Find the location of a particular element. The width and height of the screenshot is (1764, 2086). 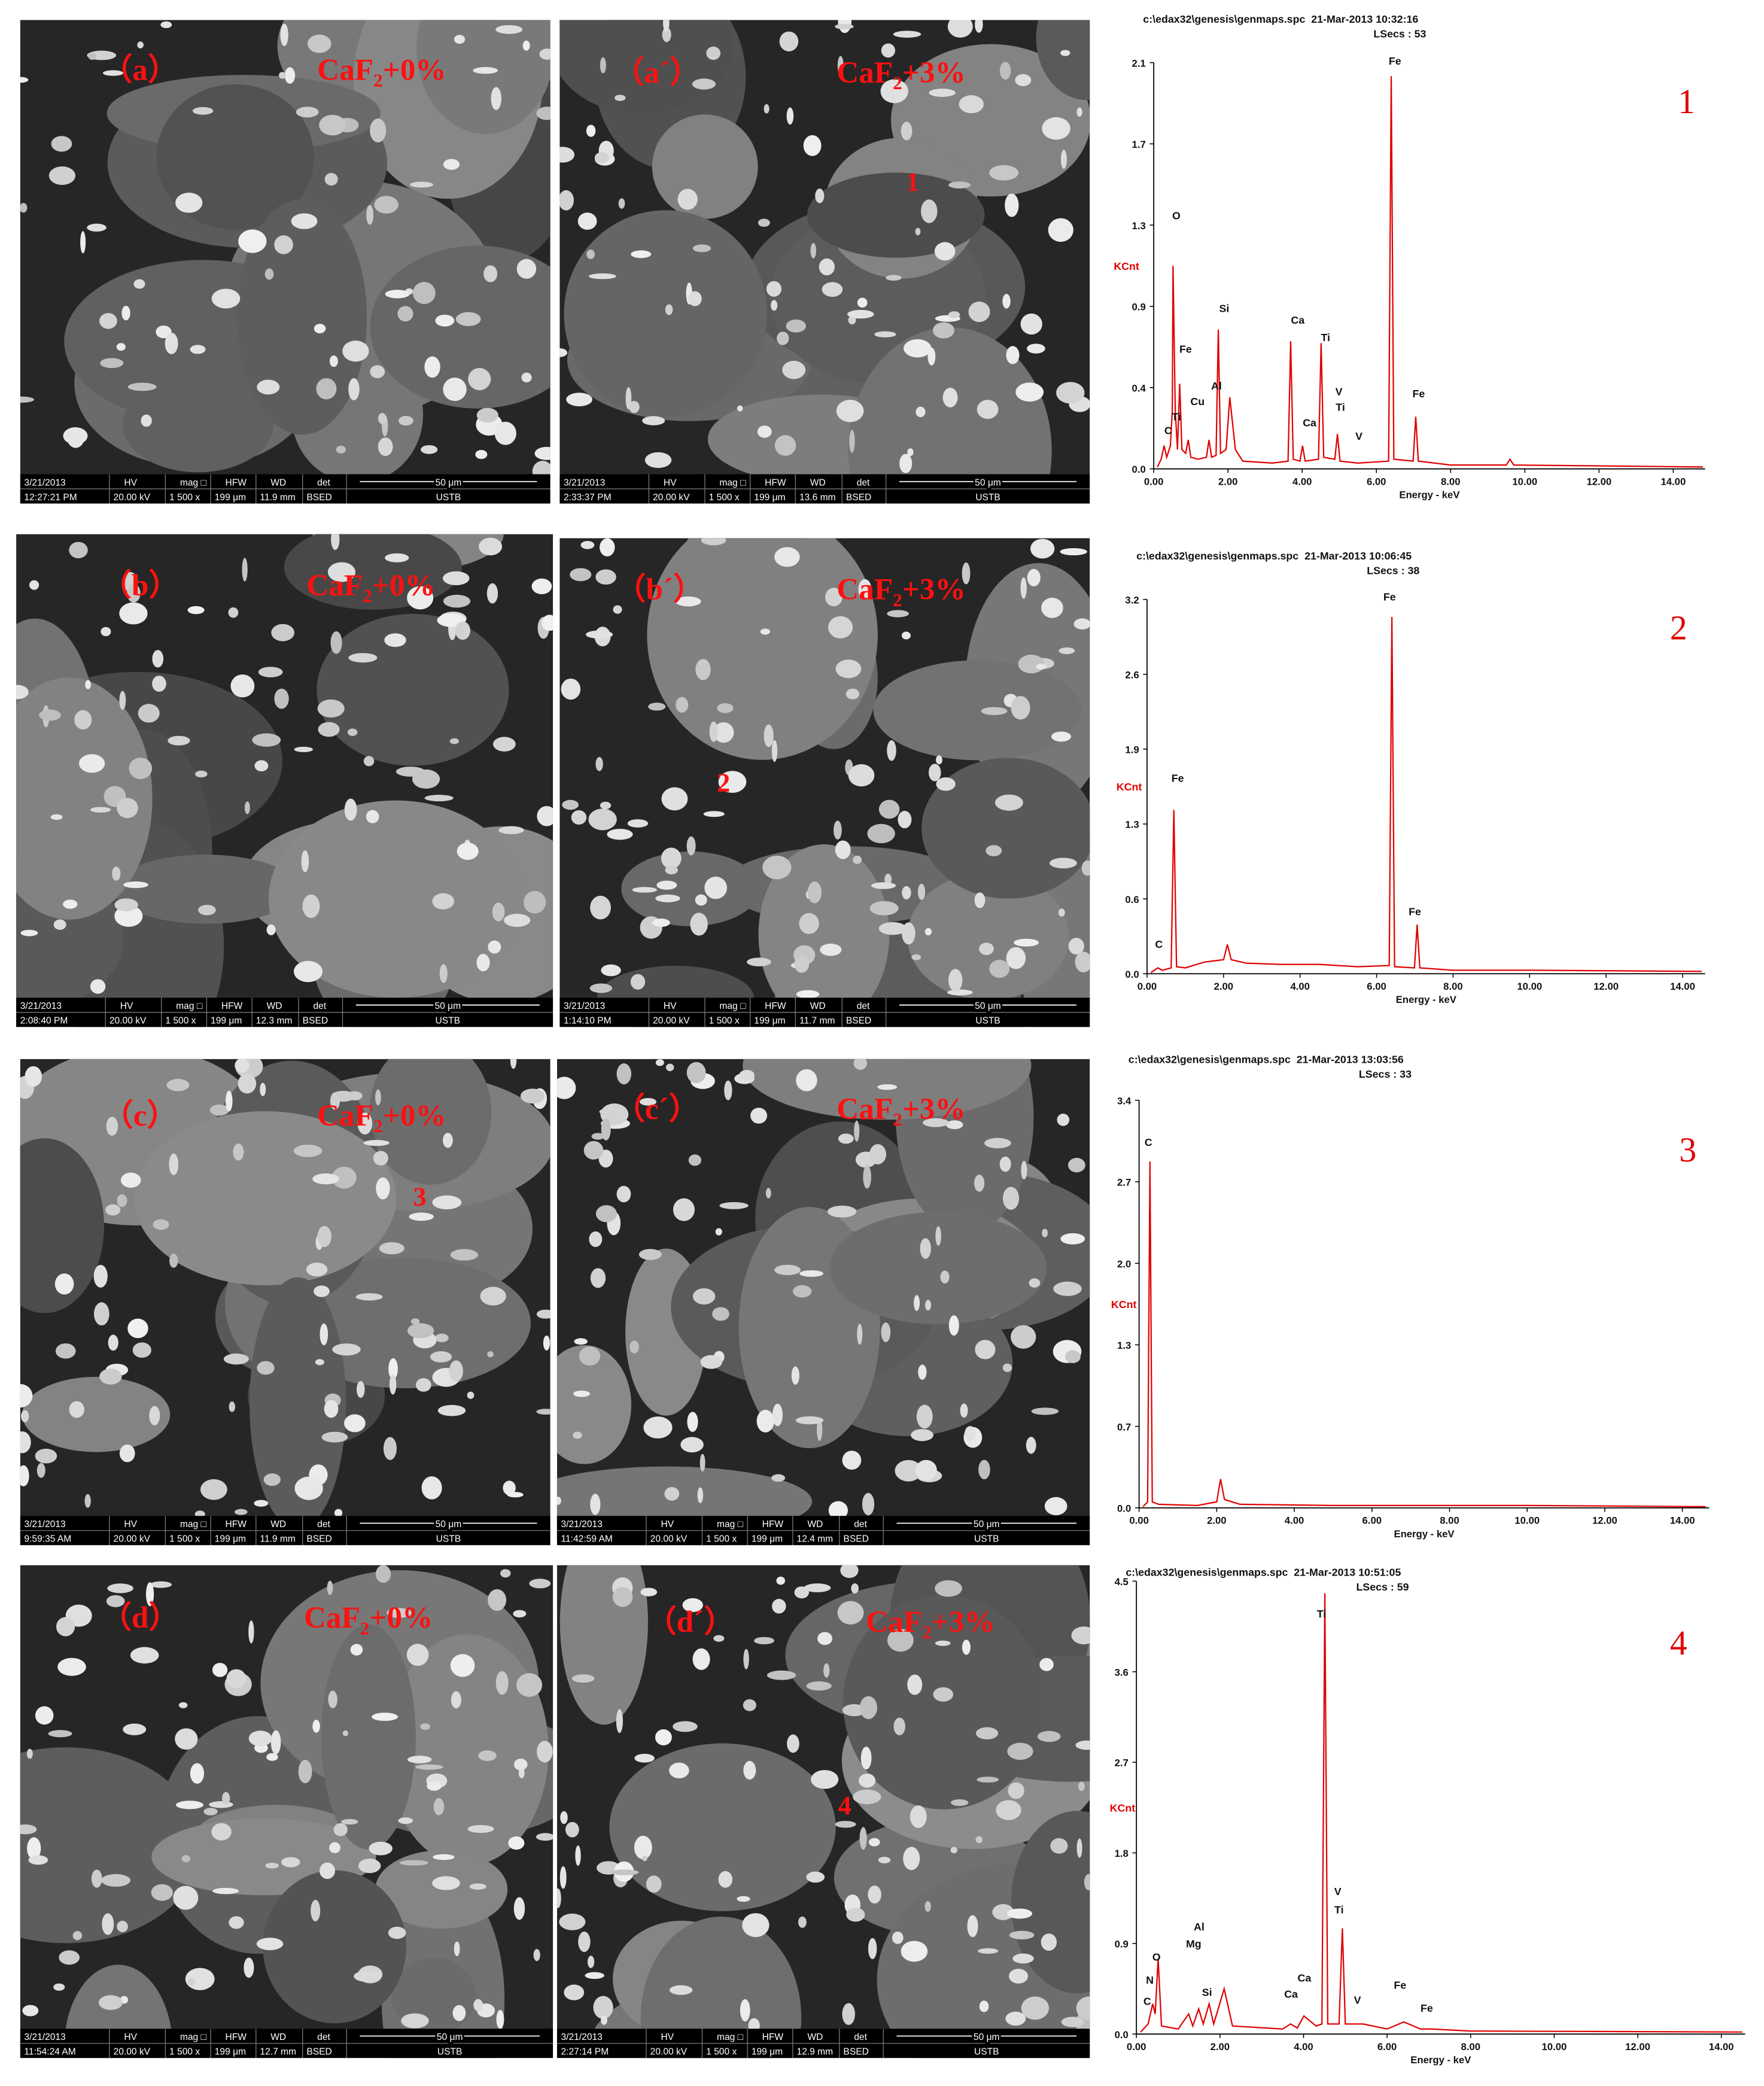

info-text: det is located at coordinates (323, 483).